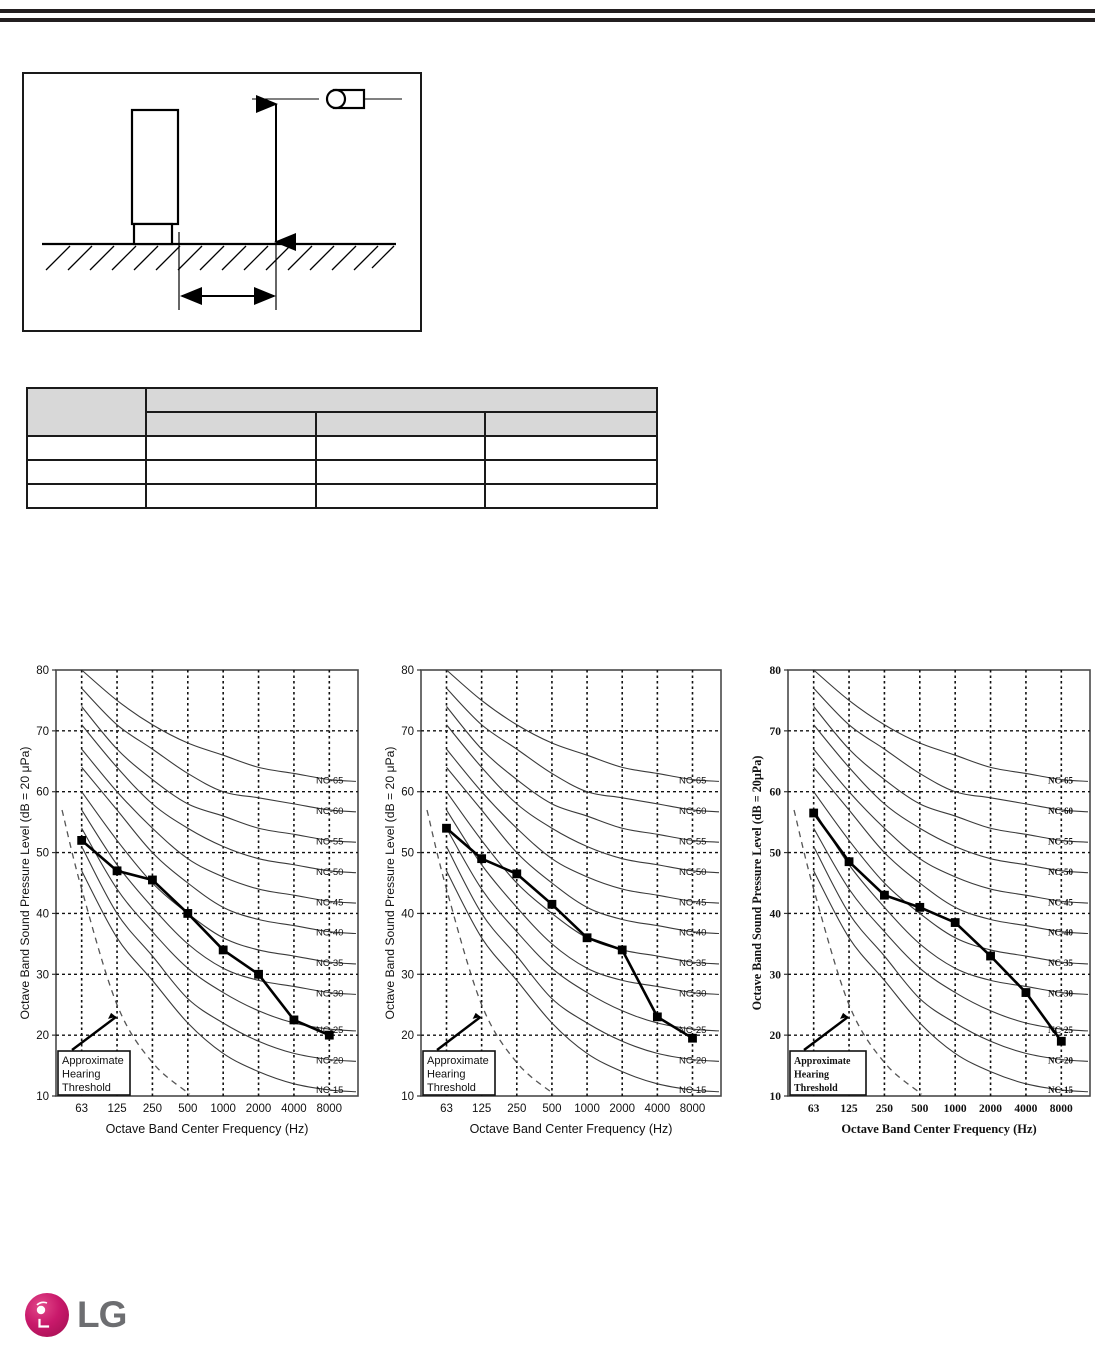  What do you see at coordinates (571, 883) in the screenshot?
I see `plot-frame` at bounding box center [571, 883].